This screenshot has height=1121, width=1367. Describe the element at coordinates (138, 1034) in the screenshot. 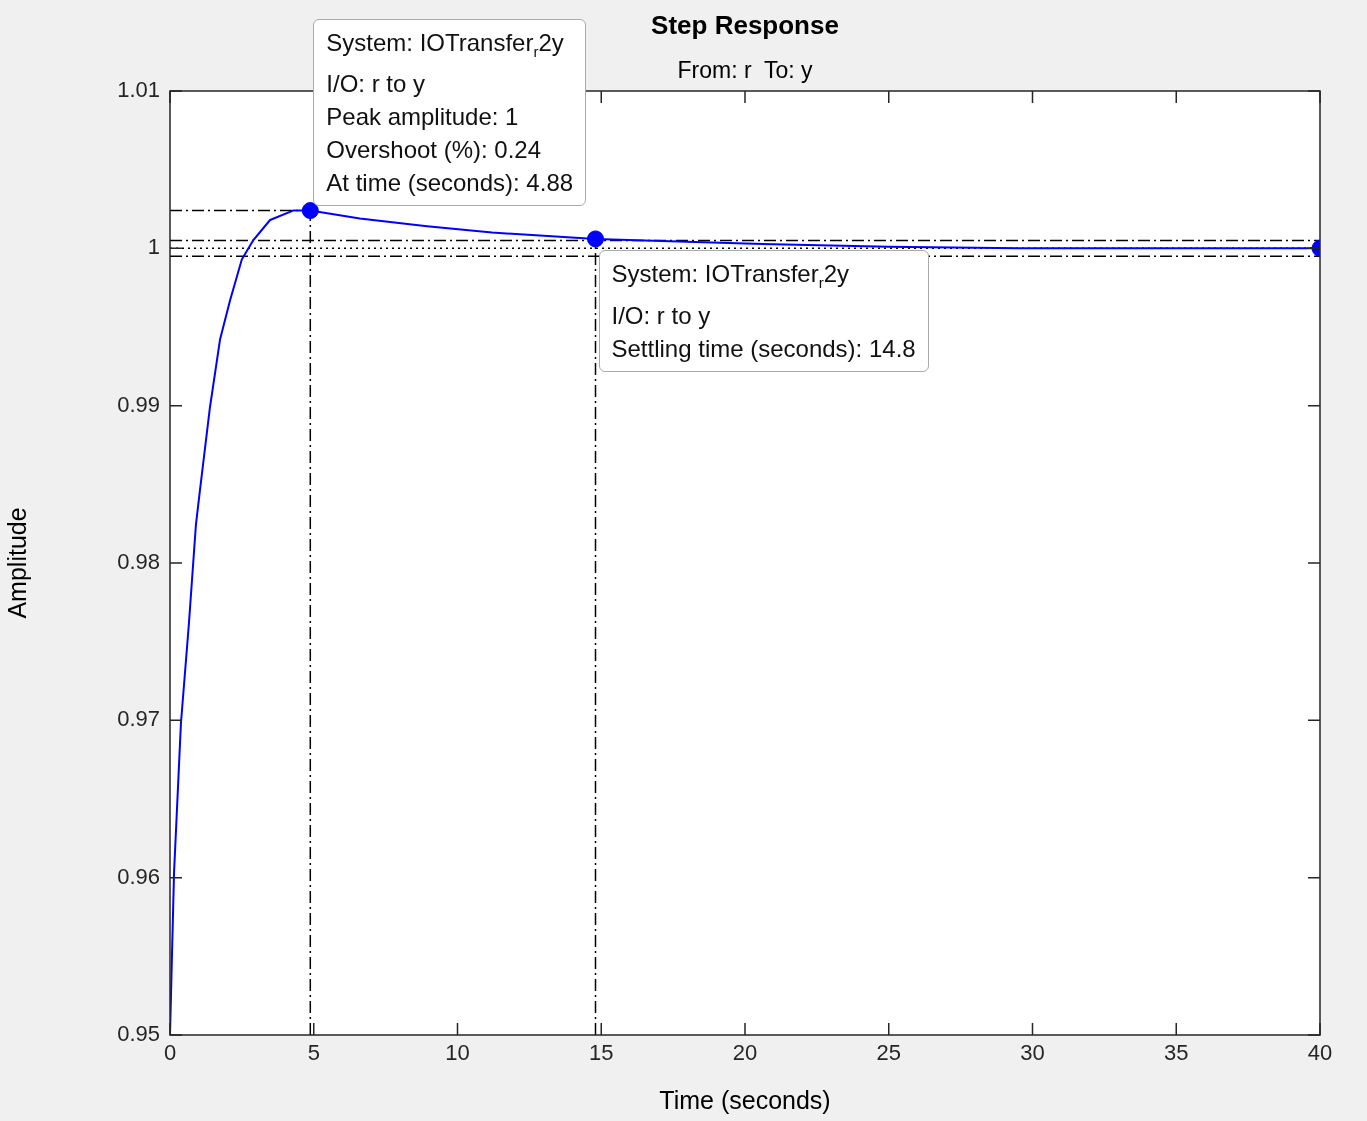

I see `y-tick-label: 0.95` at that location.